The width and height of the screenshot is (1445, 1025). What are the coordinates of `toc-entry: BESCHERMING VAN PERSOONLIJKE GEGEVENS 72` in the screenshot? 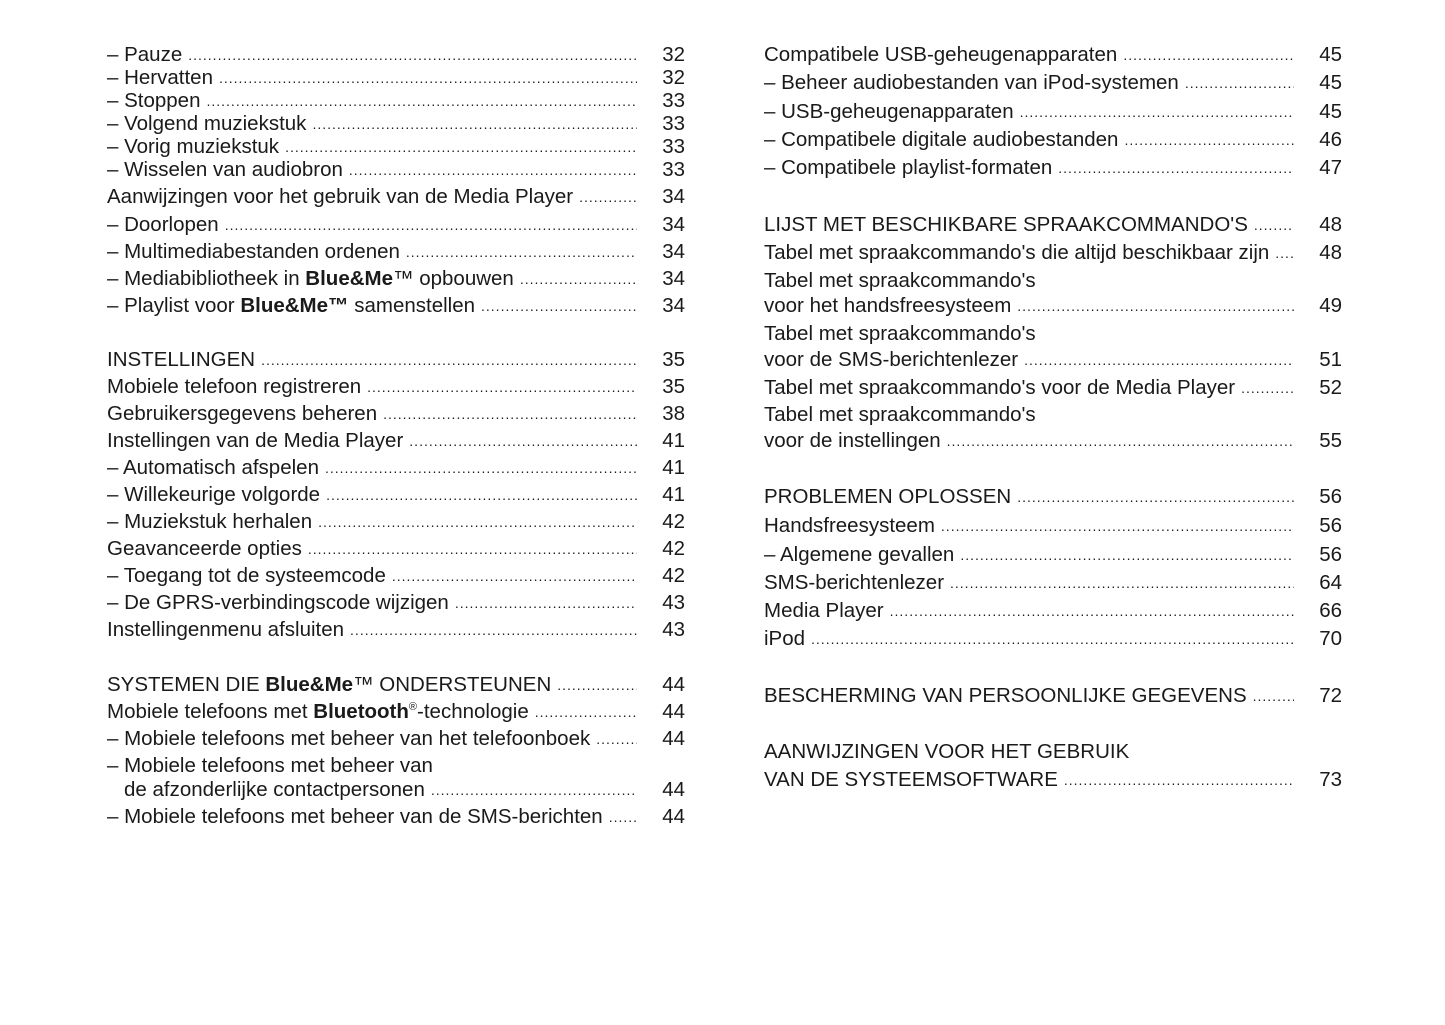 It's located at (1053, 696).